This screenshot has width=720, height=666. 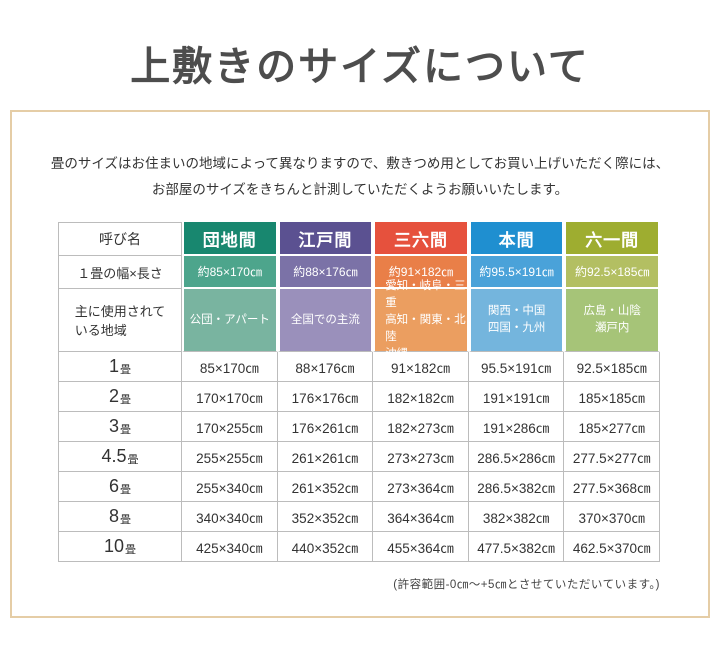 I want to click on size-value: 191×286㎝, so click(x=516, y=427).